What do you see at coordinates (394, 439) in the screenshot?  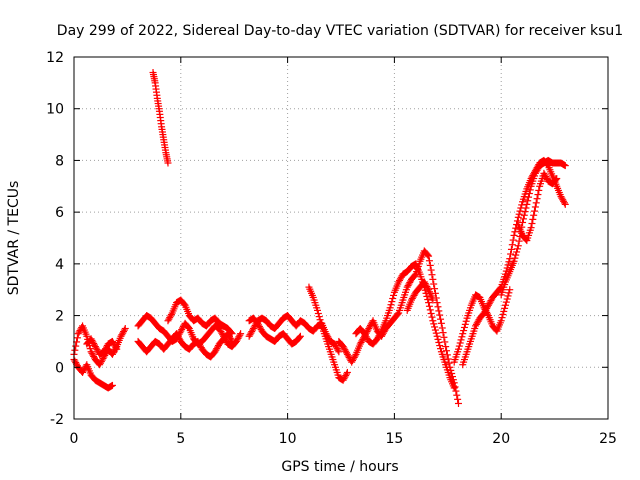 I see `x-tick-label: 15` at bounding box center [394, 439].